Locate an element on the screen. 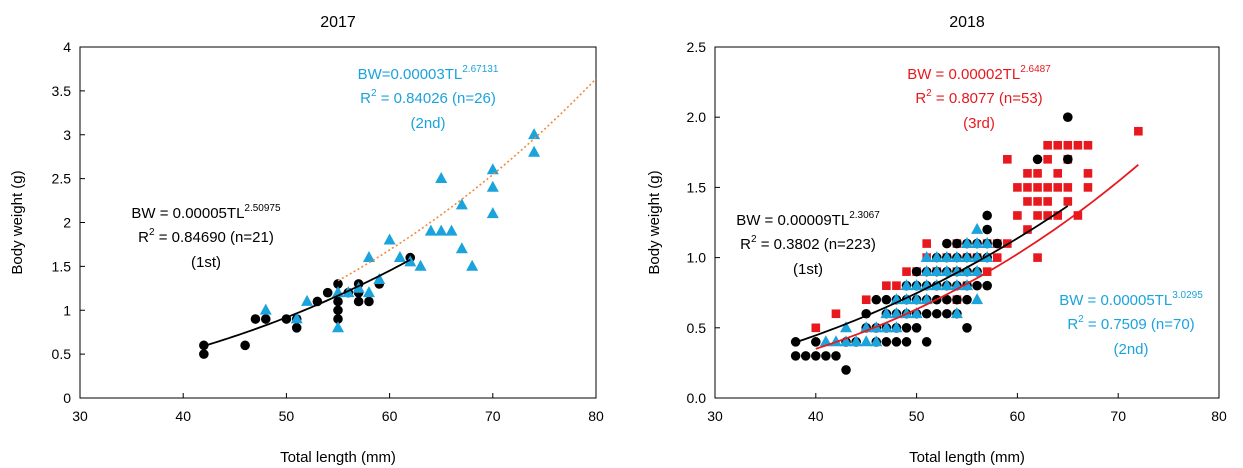 This screenshot has width=1243, height=468. y-tick-label: 0 is located at coordinates (67, 398).